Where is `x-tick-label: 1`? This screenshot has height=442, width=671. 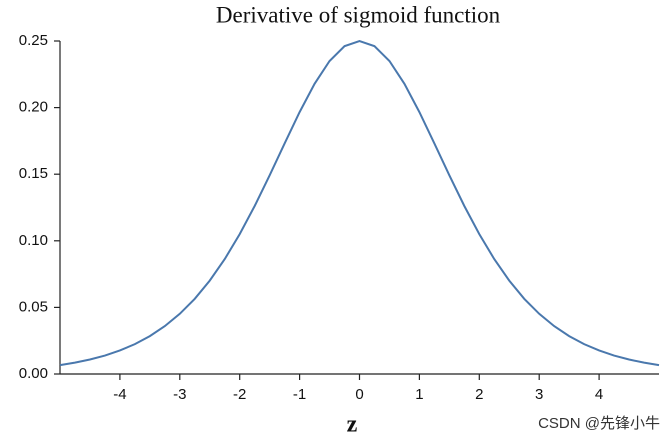 x-tick-label: 1 is located at coordinates (419, 394).